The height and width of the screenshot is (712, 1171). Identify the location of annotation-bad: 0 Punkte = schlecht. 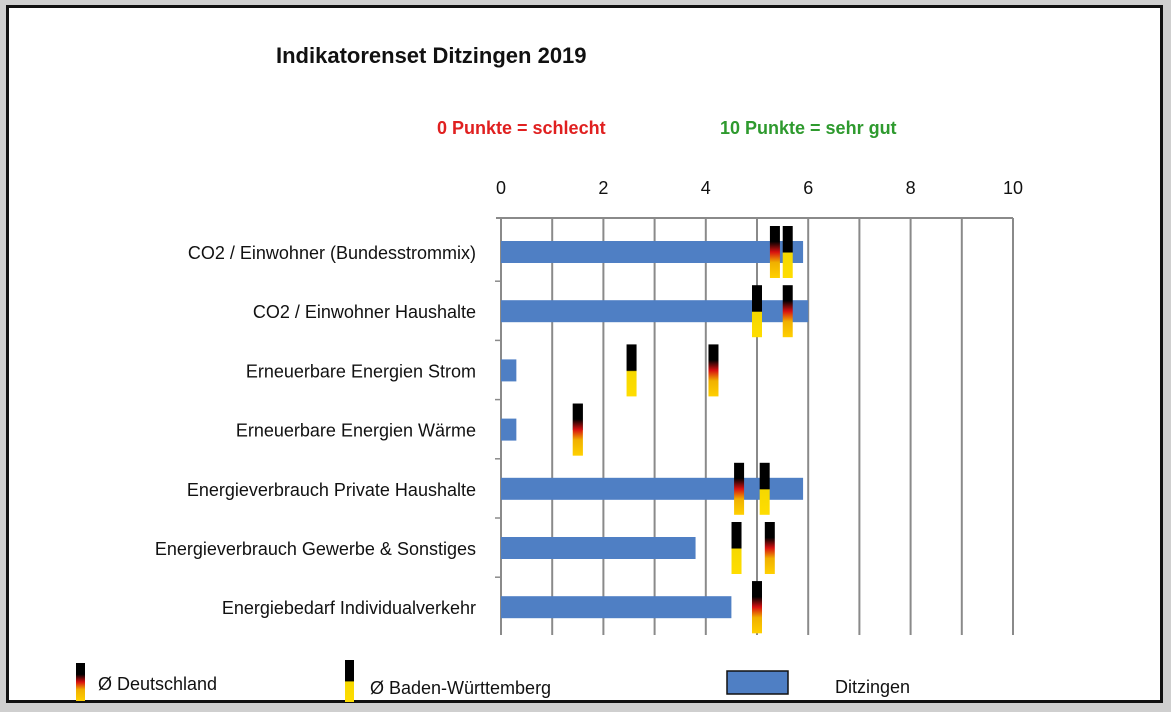
(521, 128).